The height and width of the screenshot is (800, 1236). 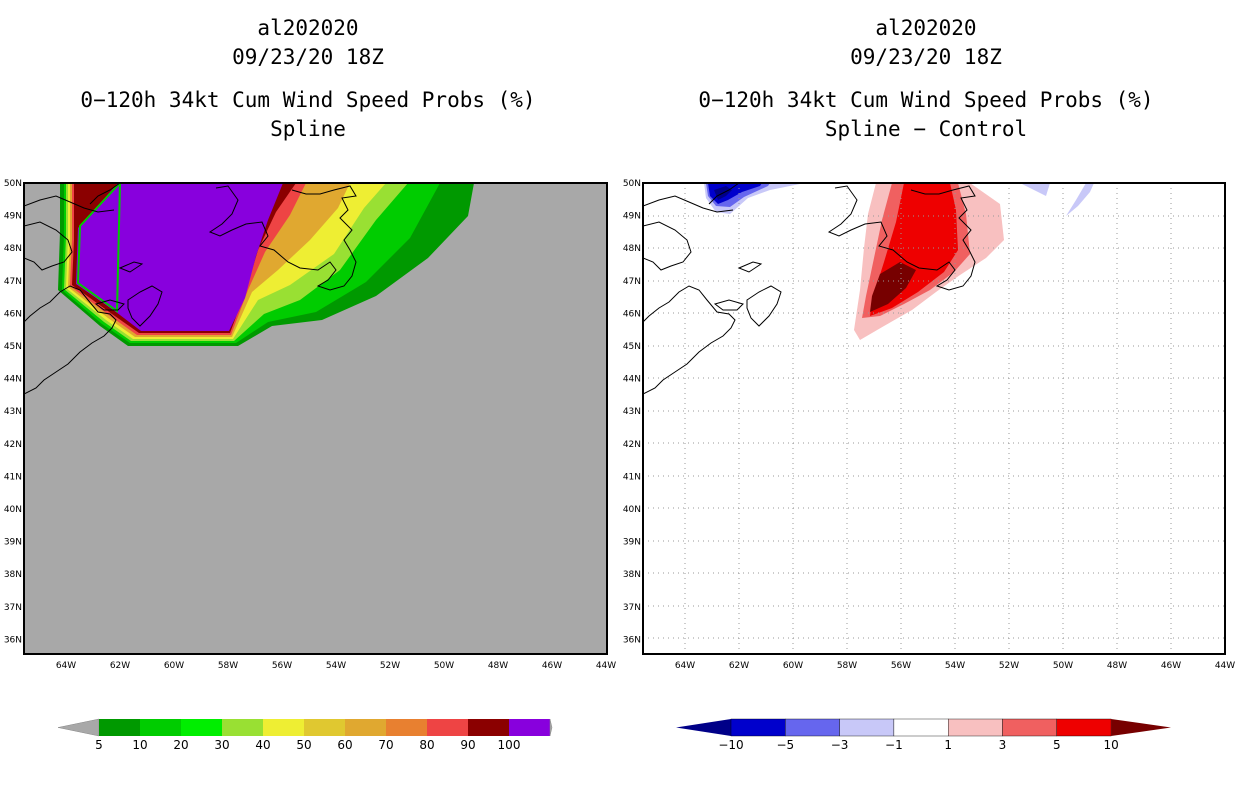 What do you see at coordinates (703, 727) in the screenshot?
I see `right-colorbar-low-arrow` at bounding box center [703, 727].